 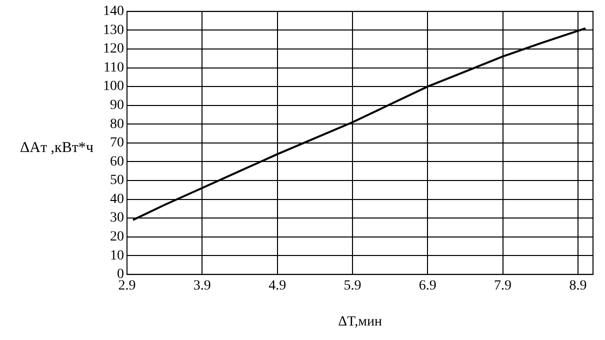 What do you see at coordinates (113, 12) in the screenshot?
I see `y-tick-label: 140` at bounding box center [113, 12].